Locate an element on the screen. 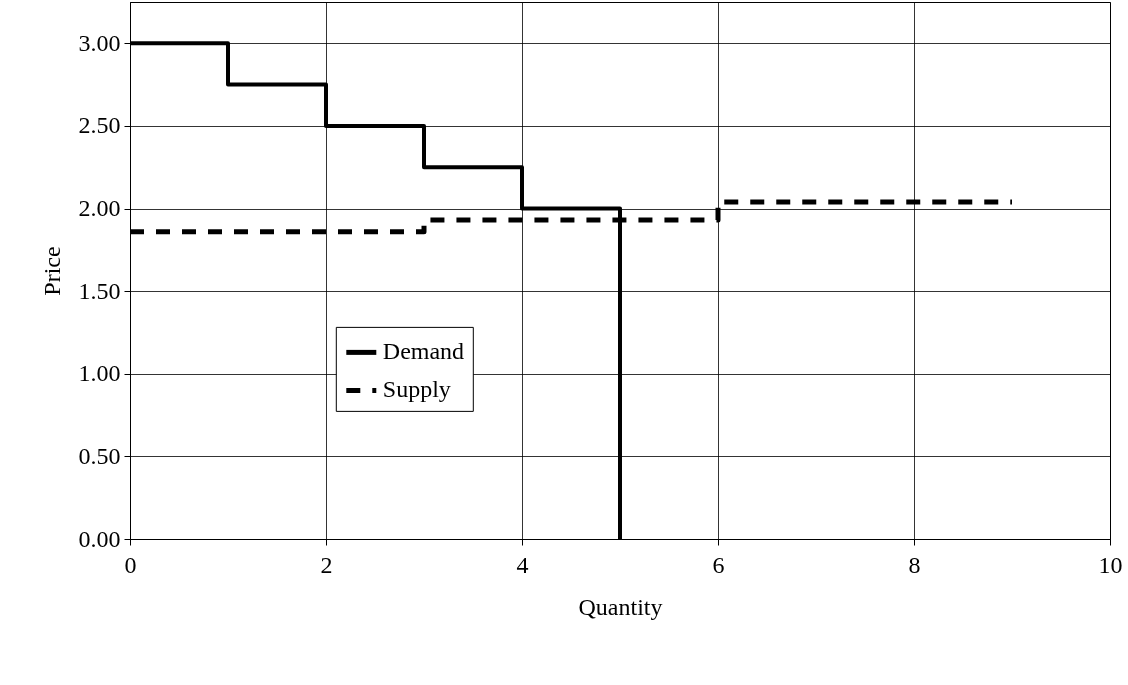  y-tick-label: 0.00 is located at coordinates (99, 538).